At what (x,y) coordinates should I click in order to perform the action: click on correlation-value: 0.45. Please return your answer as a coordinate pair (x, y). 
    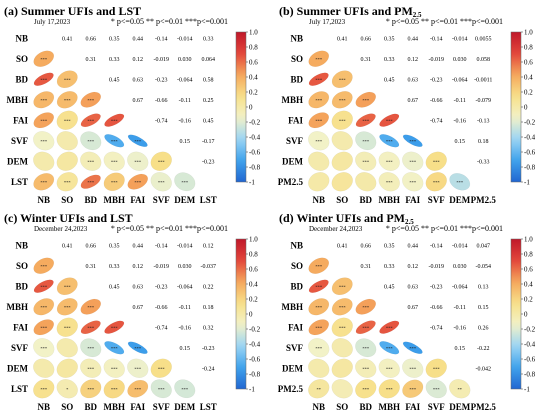
    Looking at the image, I should click on (208, 121).